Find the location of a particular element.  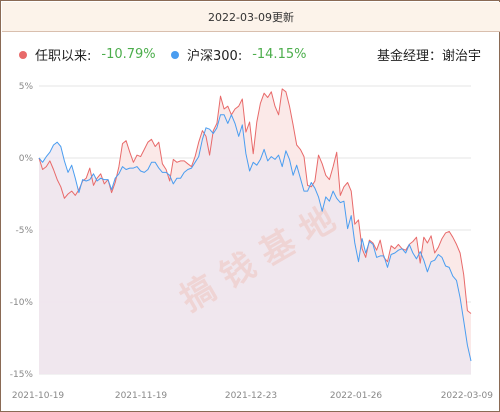

legend-item-index: 沪深300: -14.15% is located at coordinates (238, 54).